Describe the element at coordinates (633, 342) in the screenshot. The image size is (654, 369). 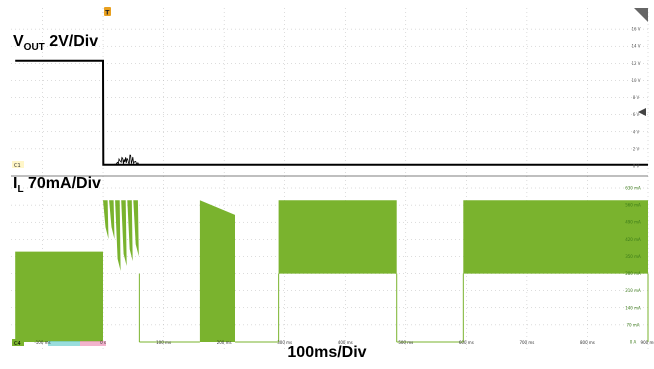
I see `current-tick-label: 0 A` at that location.